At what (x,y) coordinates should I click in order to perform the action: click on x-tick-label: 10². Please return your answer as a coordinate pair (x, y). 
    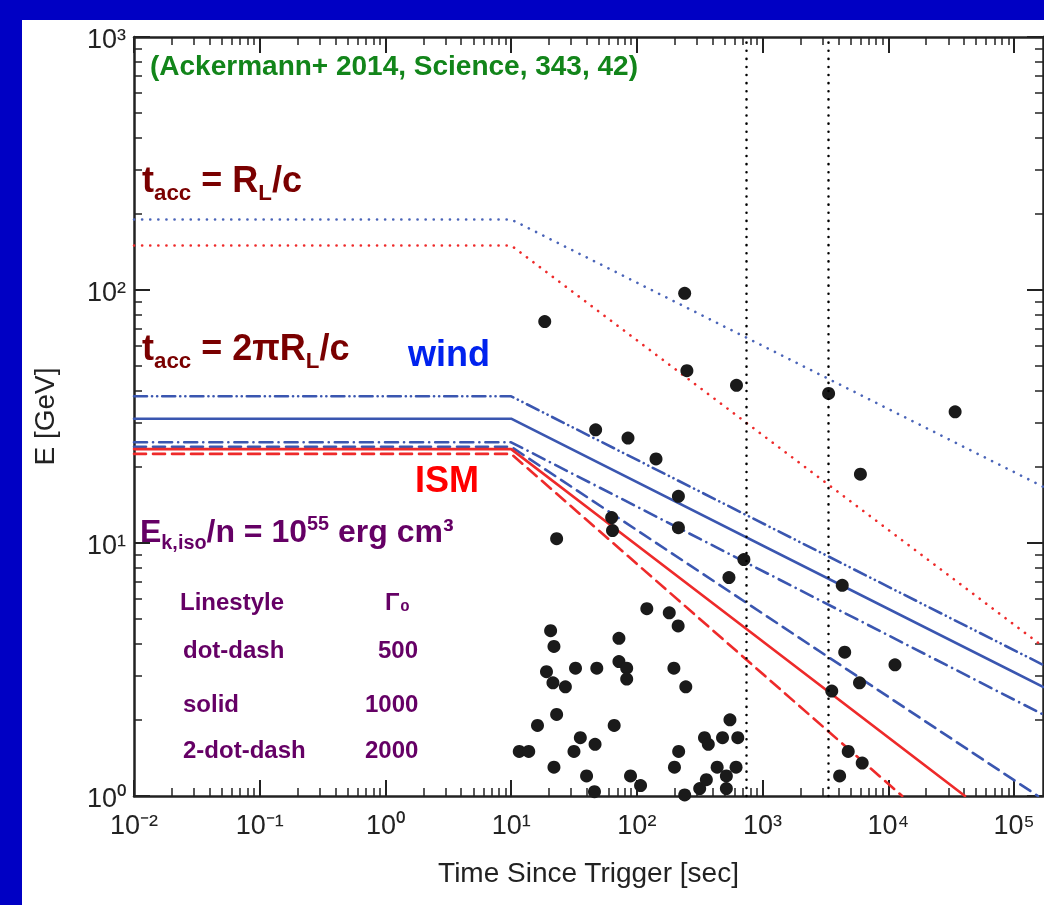
    Looking at the image, I should click on (637, 824).